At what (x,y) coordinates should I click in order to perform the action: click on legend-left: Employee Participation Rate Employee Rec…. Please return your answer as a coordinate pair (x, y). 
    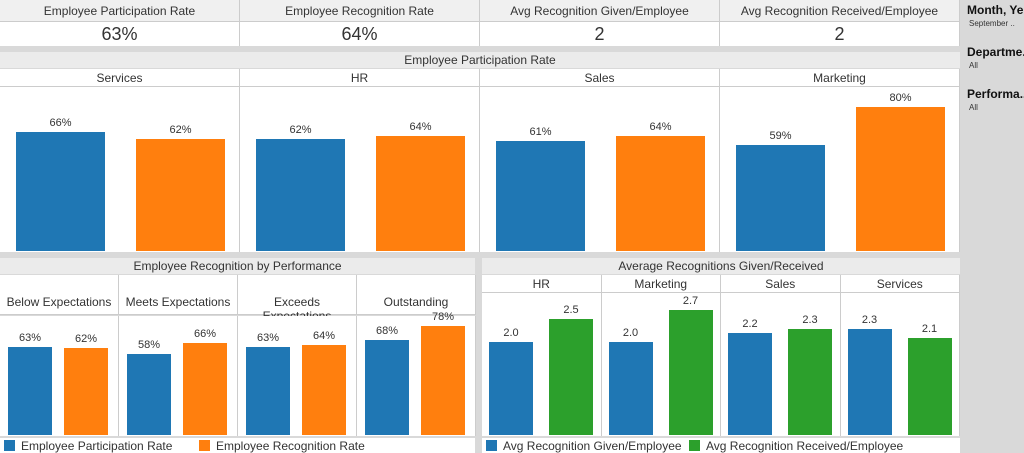
    Looking at the image, I should click on (237, 445).